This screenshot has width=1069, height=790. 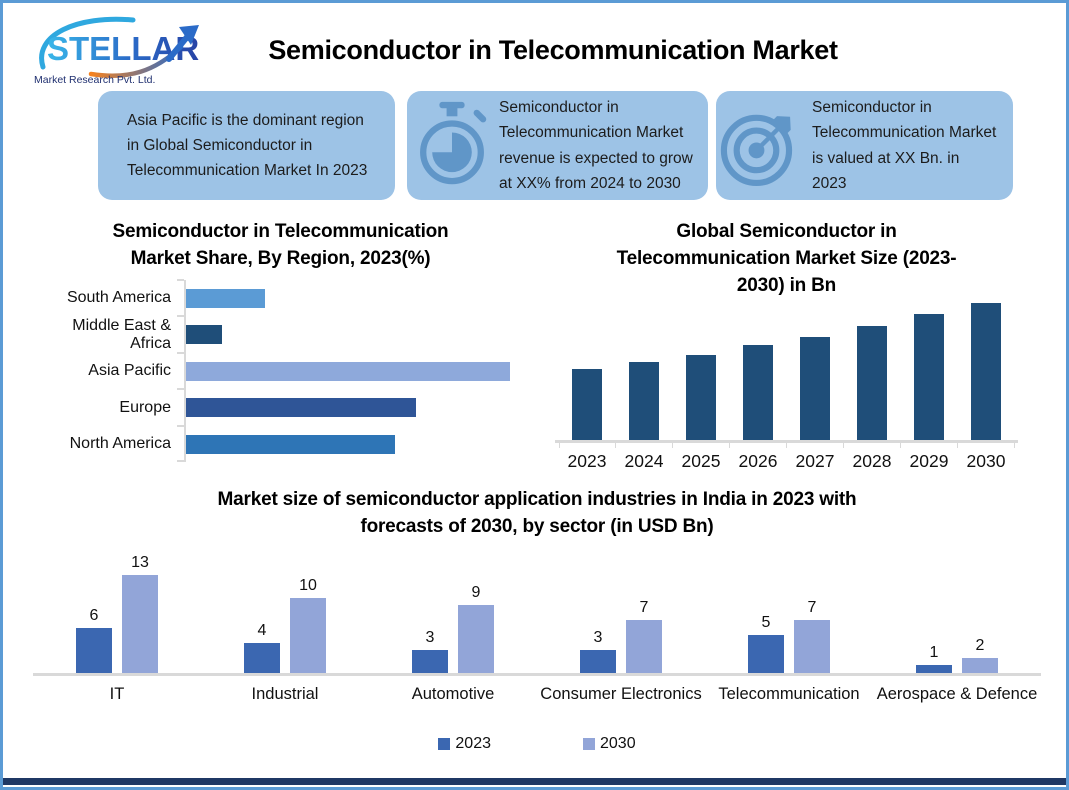 I want to click on bar-2028, so click(x=872, y=382).